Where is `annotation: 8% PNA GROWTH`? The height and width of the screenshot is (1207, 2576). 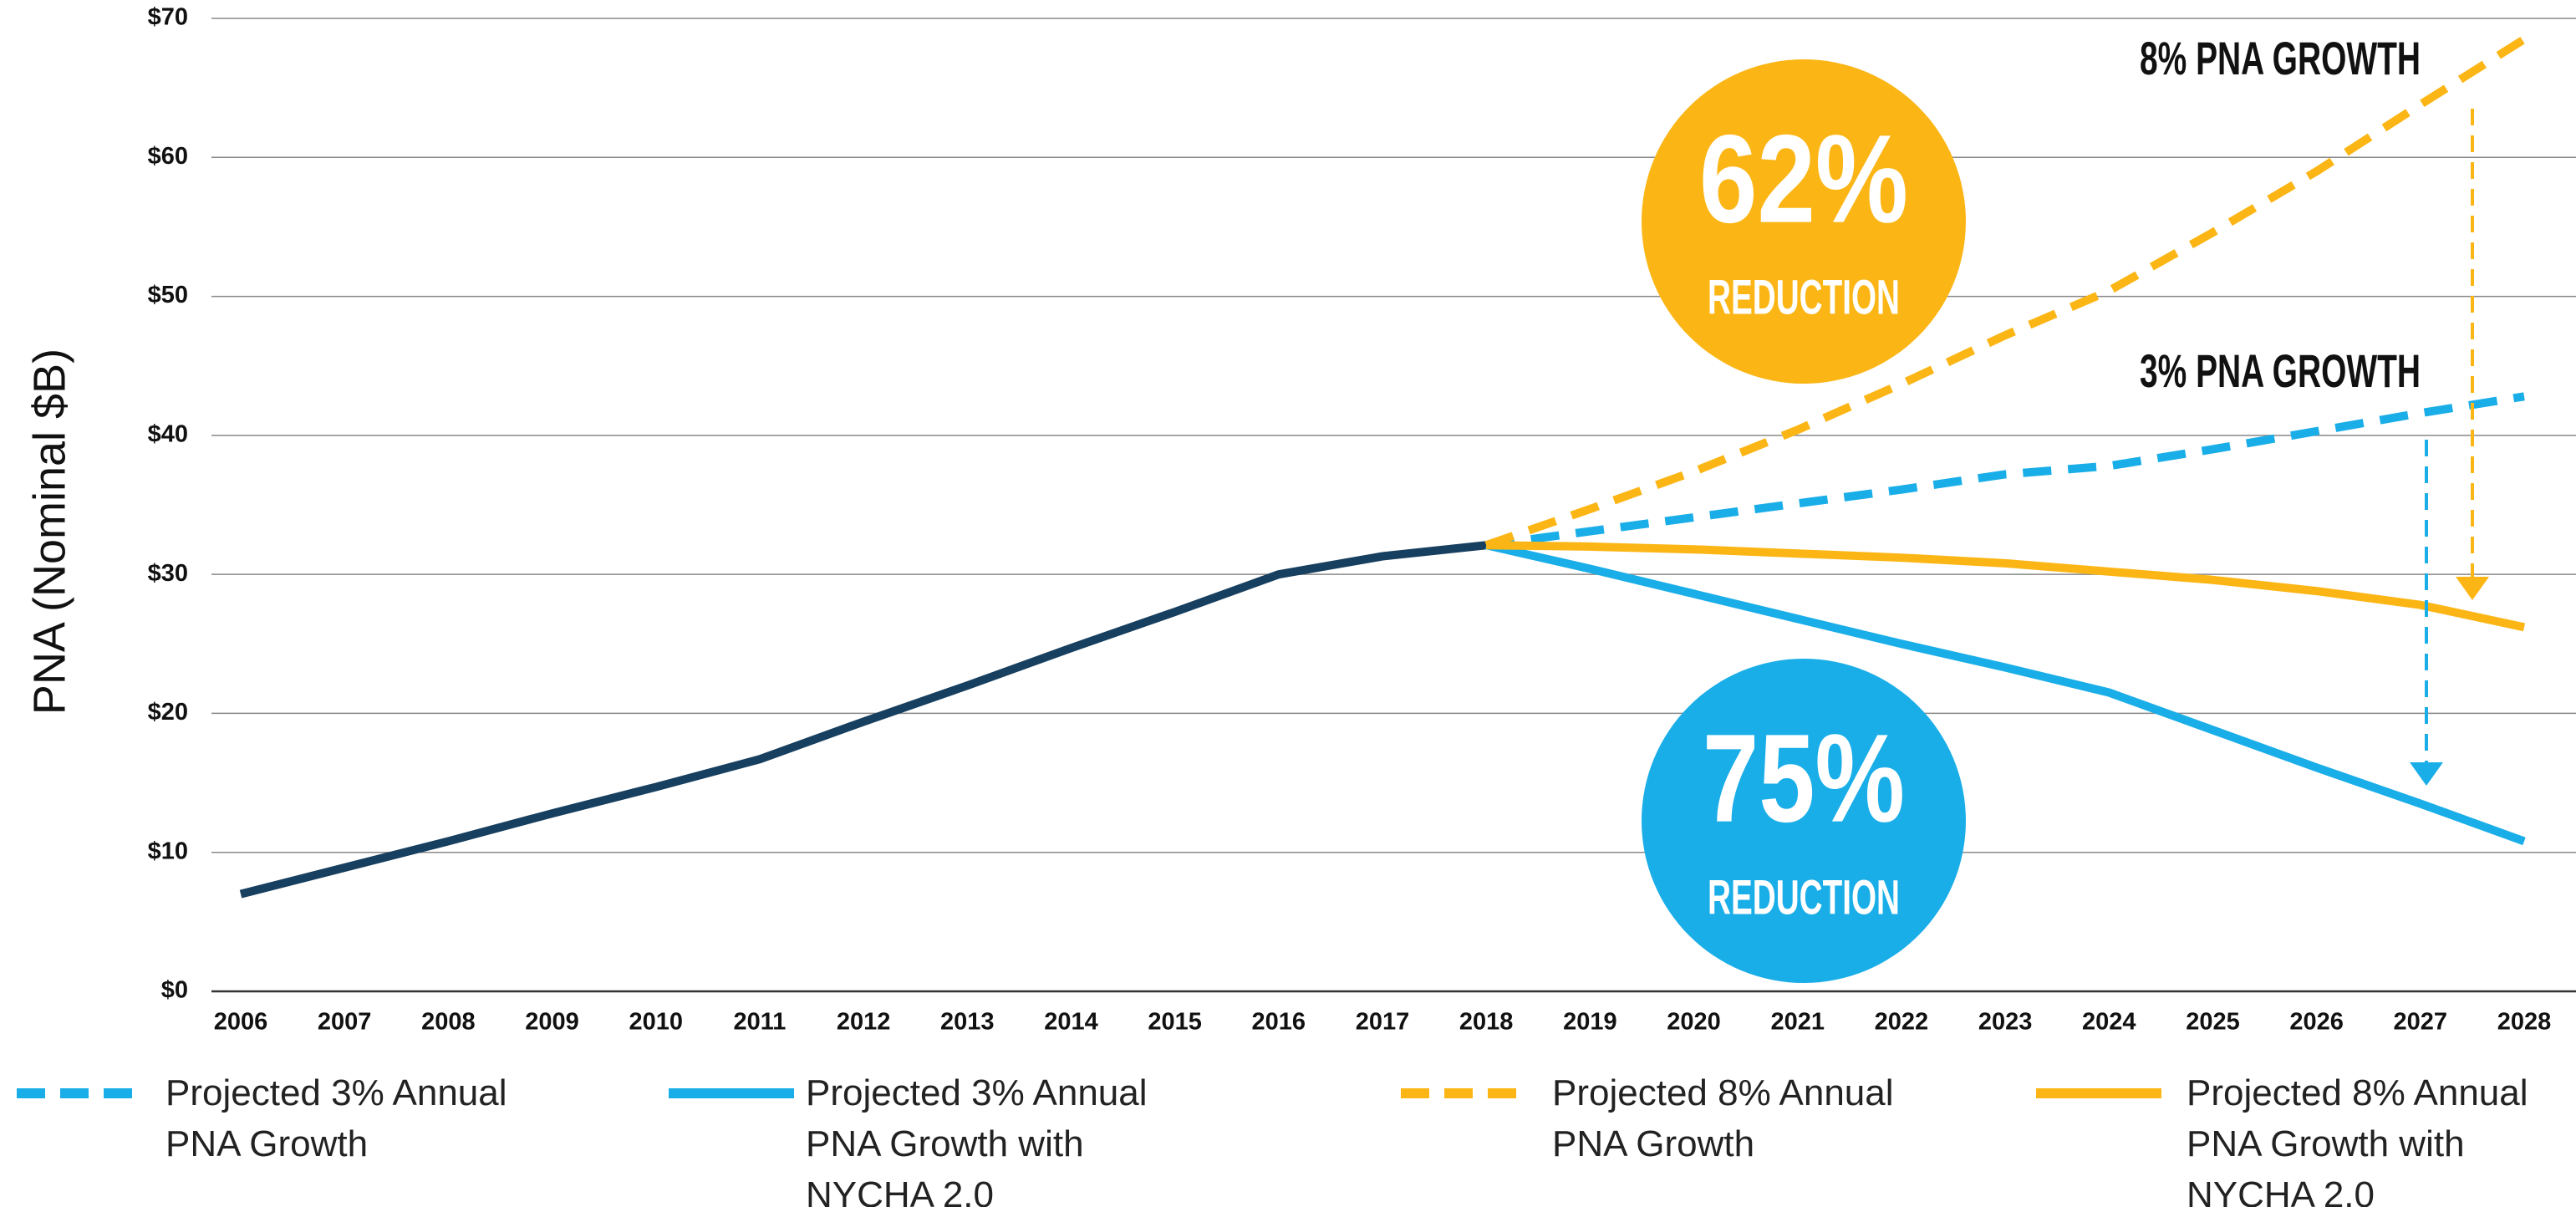
annotation: 8% PNA GROWTH is located at coordinates (2280, 58).